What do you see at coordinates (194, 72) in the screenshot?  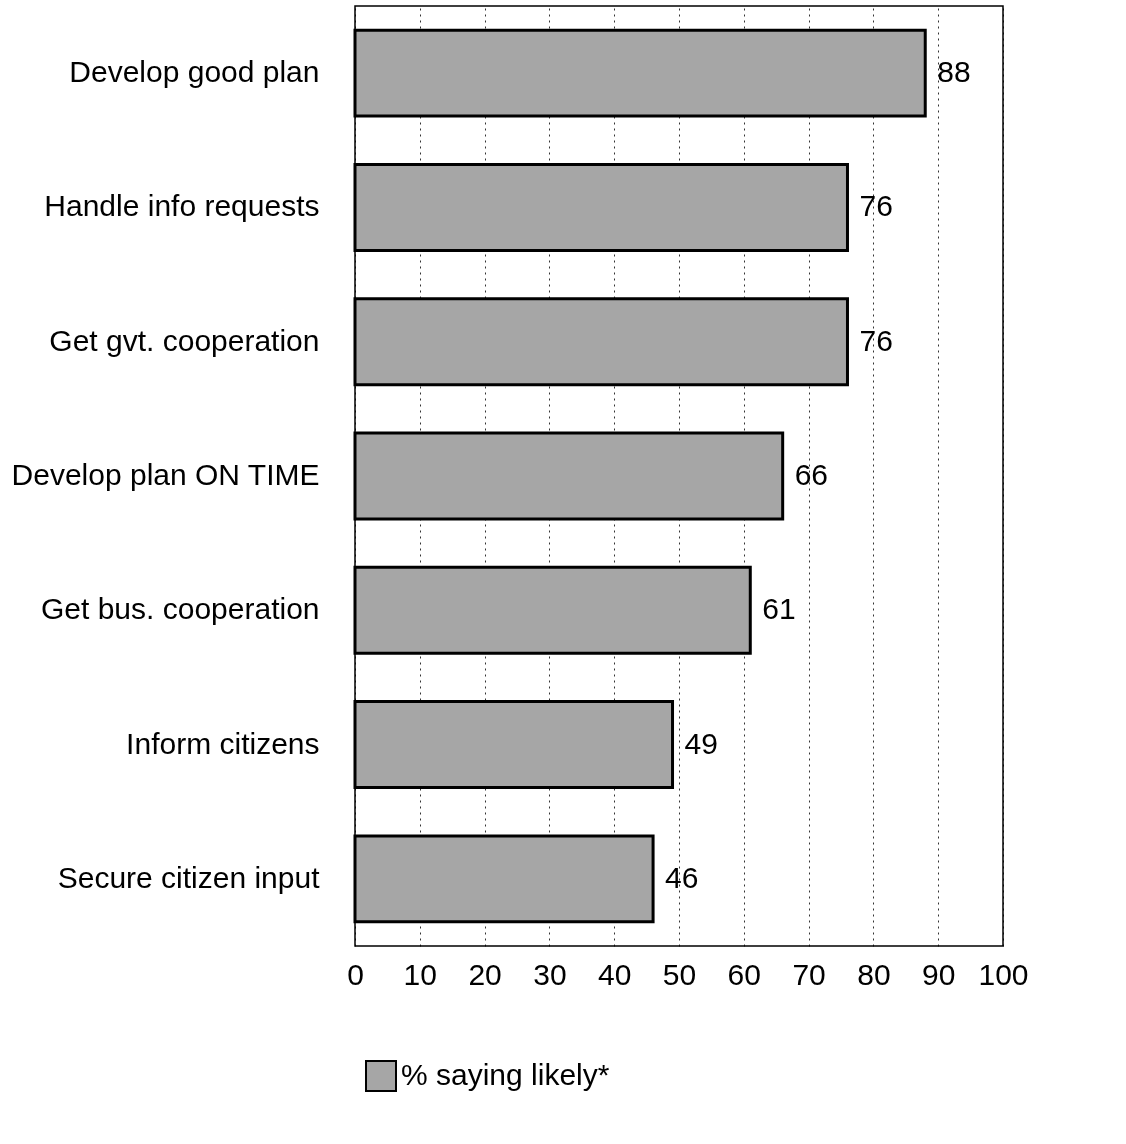 I see `y-tick-label: Develop good plan` at bounding box center [194, 72].